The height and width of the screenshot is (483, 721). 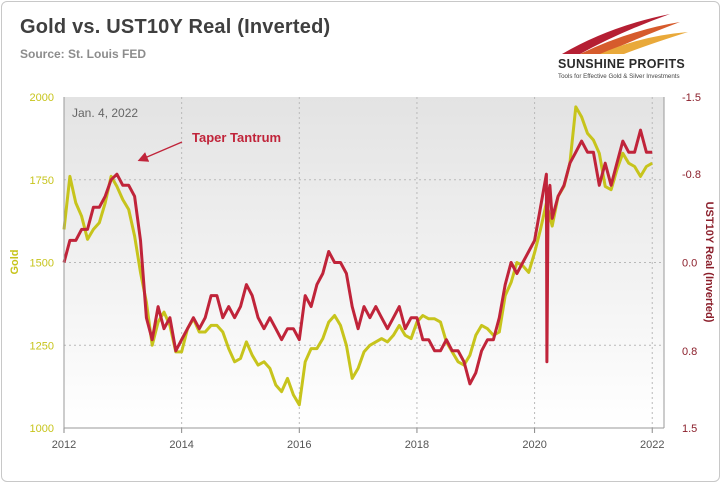 I want to click on y-left-tick-label: 1750, so click(x=42, y=181).